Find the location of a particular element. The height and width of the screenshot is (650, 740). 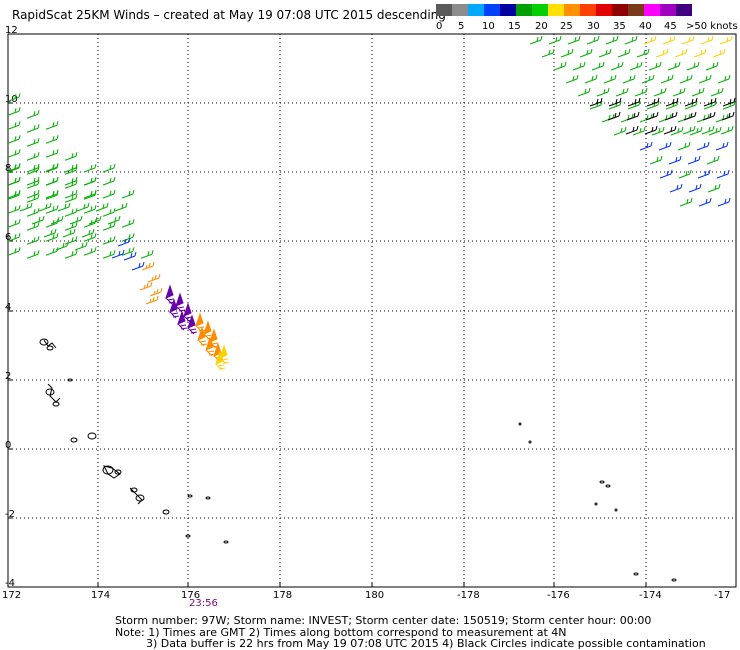

y-tick-label: 0 is located at coordinates (8, 445).